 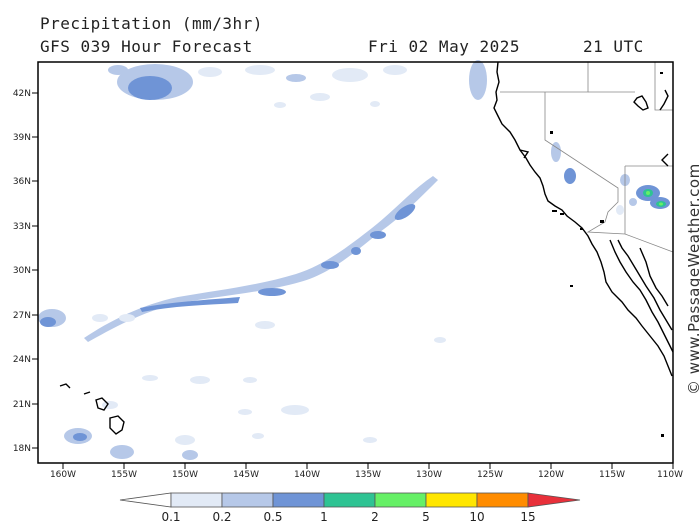 What do you see at coordinates (22, 94) in the screenshot?
I see `lat-label: 42N` at bounding box center [22, 94].